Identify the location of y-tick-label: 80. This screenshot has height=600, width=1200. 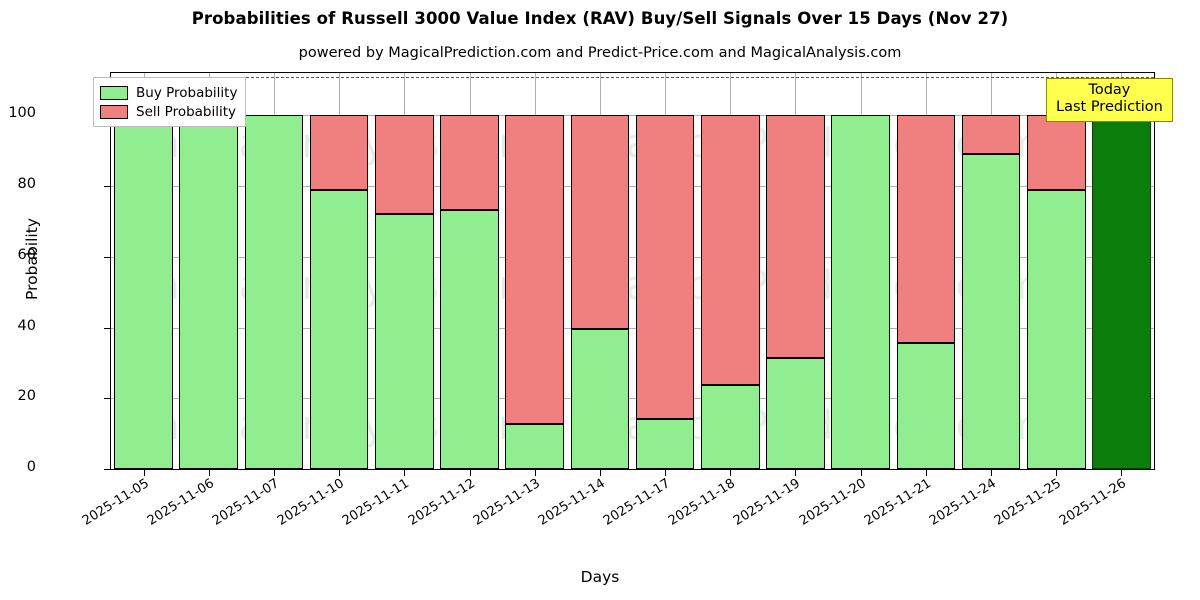
(26, 184).